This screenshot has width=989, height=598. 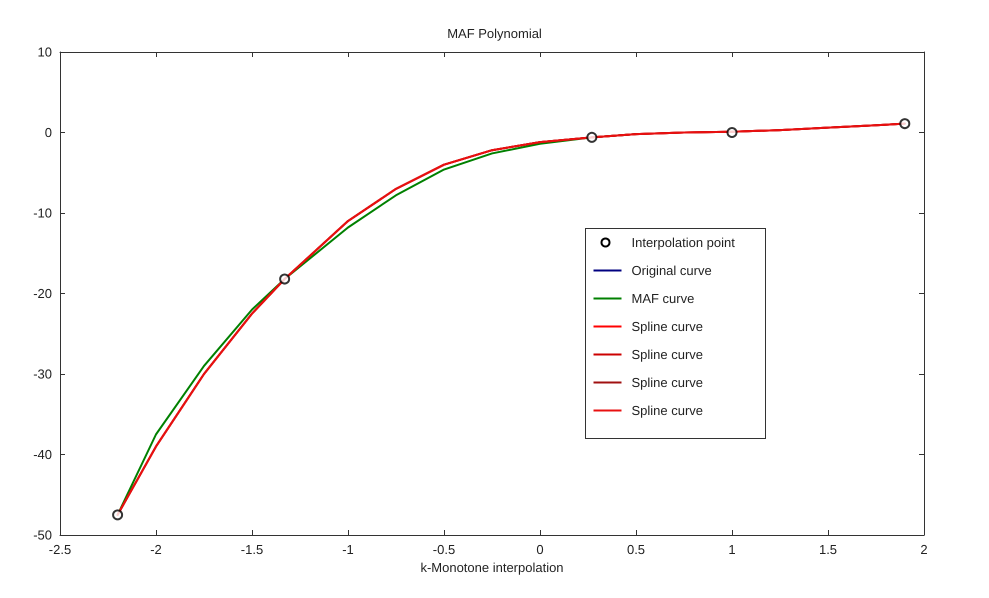 I want to click on y-tick-label: 10, so click(x=45, y=52).